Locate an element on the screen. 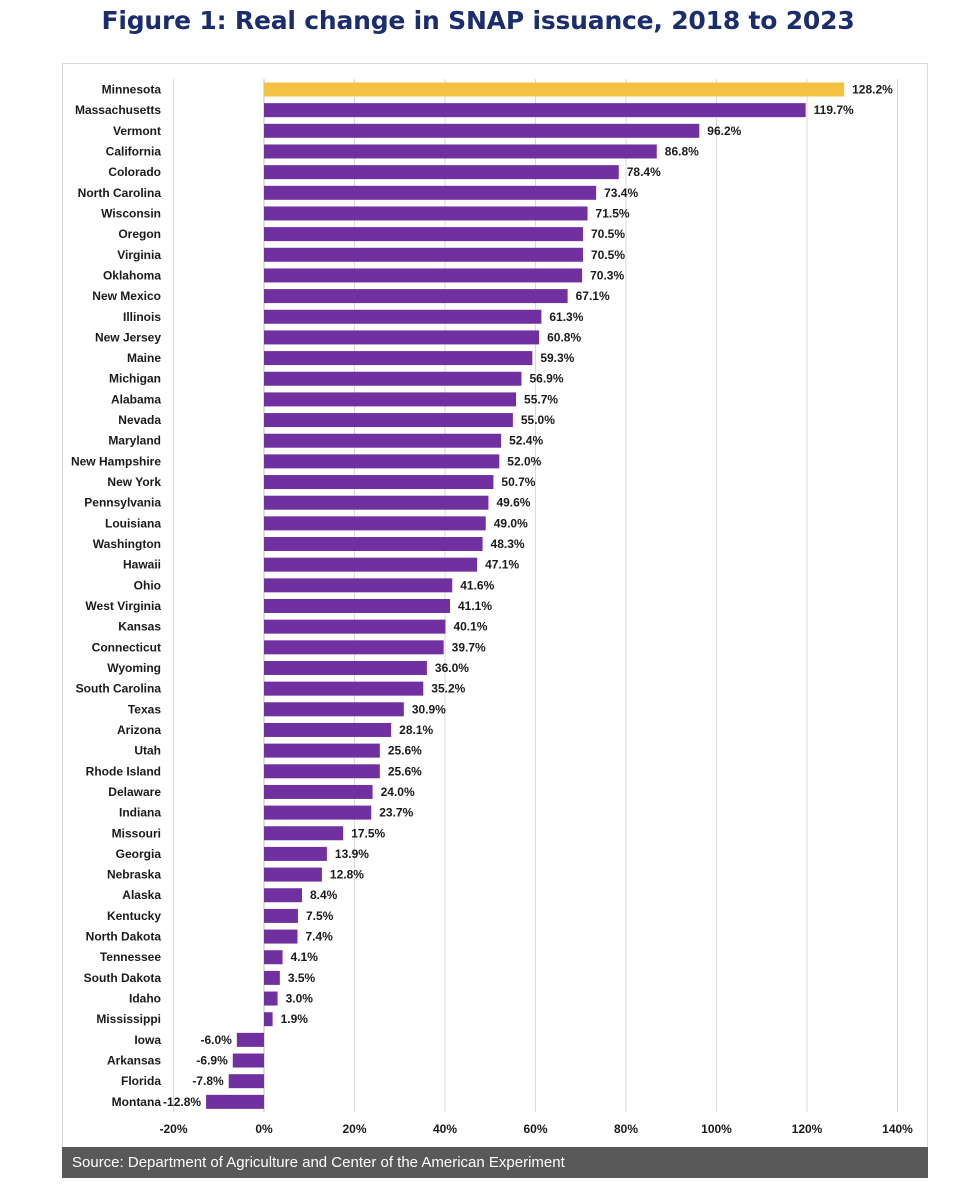 The height and width of the screenshot is (1200, 956). x-tick-label: 100% is located at coordinates (716, 1129).